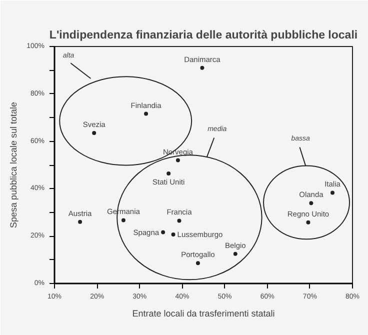 Image resolution: width=368 pixels, height=335 pixels. Describe the element at coordinates (203, 313) in the screenshot. I see `x-axis-title: Entrate locali da trasferimenti statali` at that location.